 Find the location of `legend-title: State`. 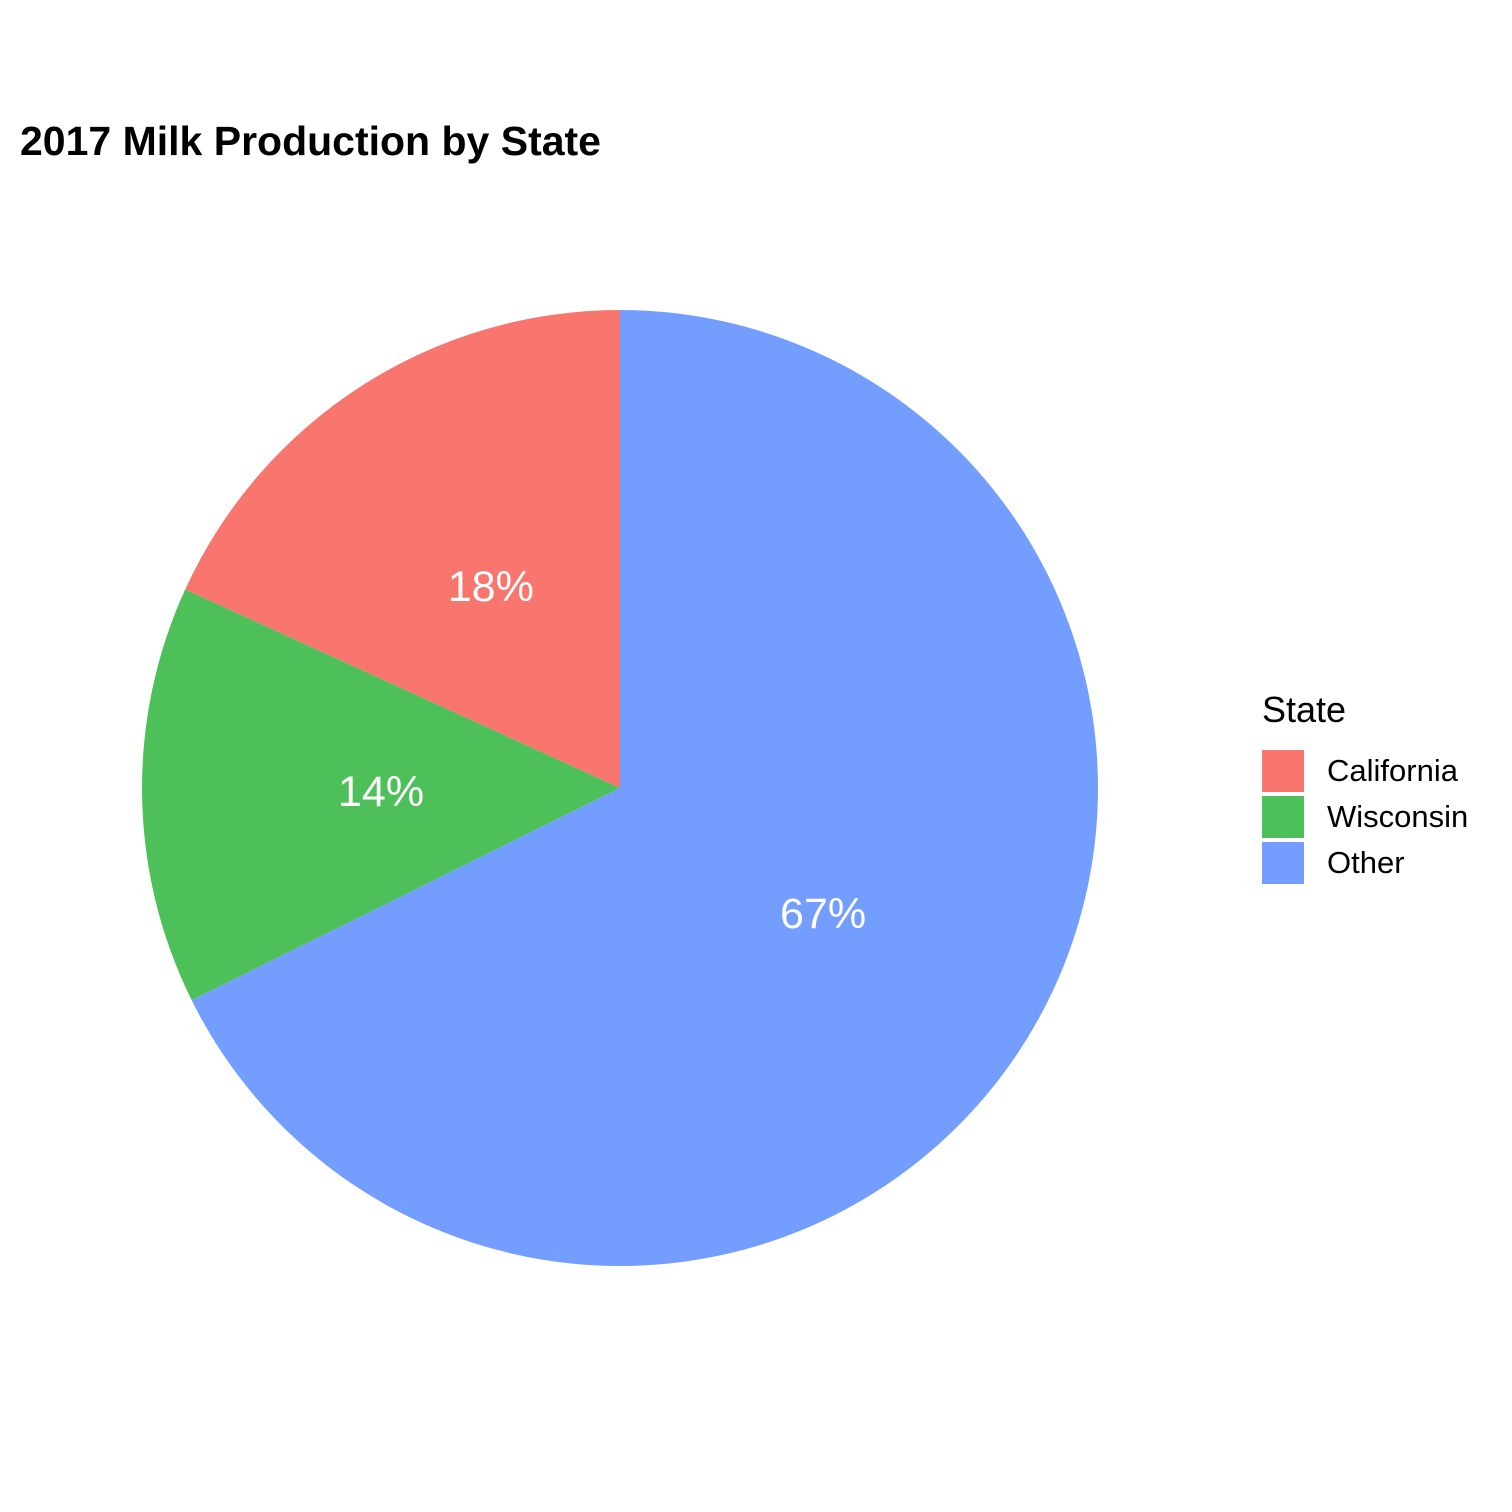

legend-title: State is located at coordinates (1304, 709).